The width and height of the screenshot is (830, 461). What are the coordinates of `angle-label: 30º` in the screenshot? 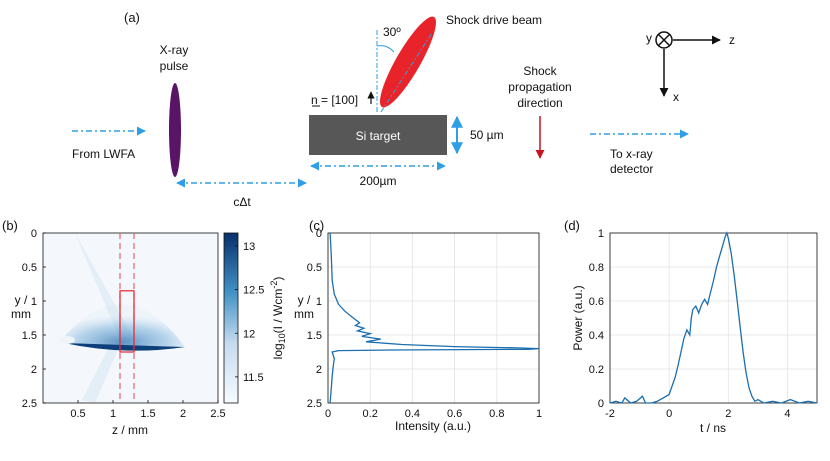 It's located at (392, 32).